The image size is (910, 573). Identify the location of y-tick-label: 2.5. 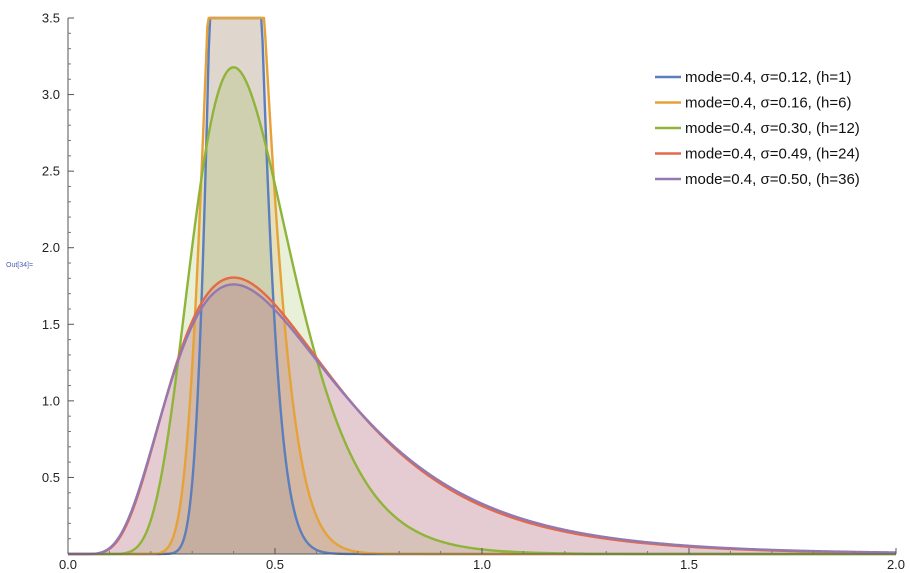
(51, 171).